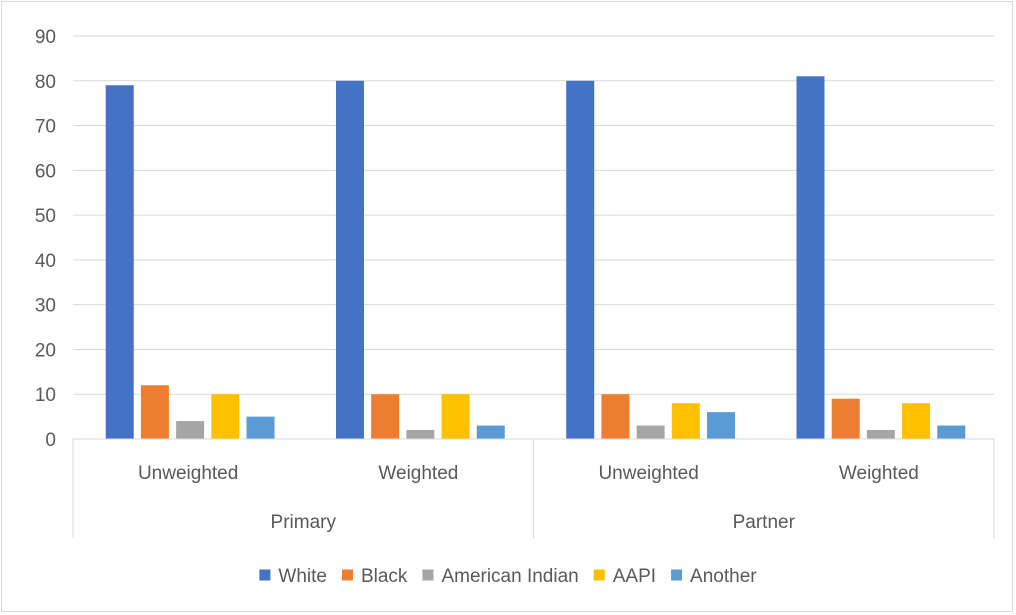 This screenshot has width=1016, height=615. Describe the element at coordinates (45, 239) in the screenshot. I see `y-axis-ticks: 0 10 20 30 40 50 60 70 80 90` at that location.